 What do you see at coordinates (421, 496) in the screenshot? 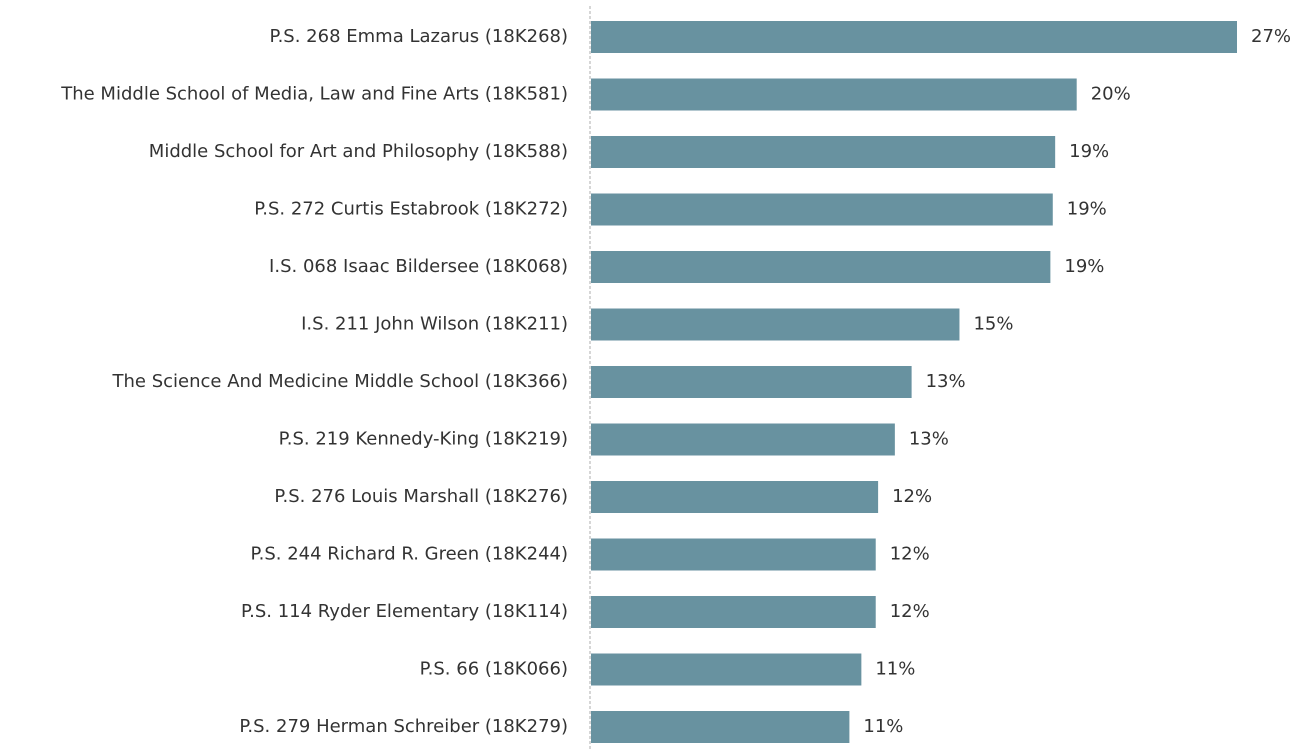
I see `category-label: P.S. 276 Louis Marshall (18K276)` at bounding box center [421, 496].